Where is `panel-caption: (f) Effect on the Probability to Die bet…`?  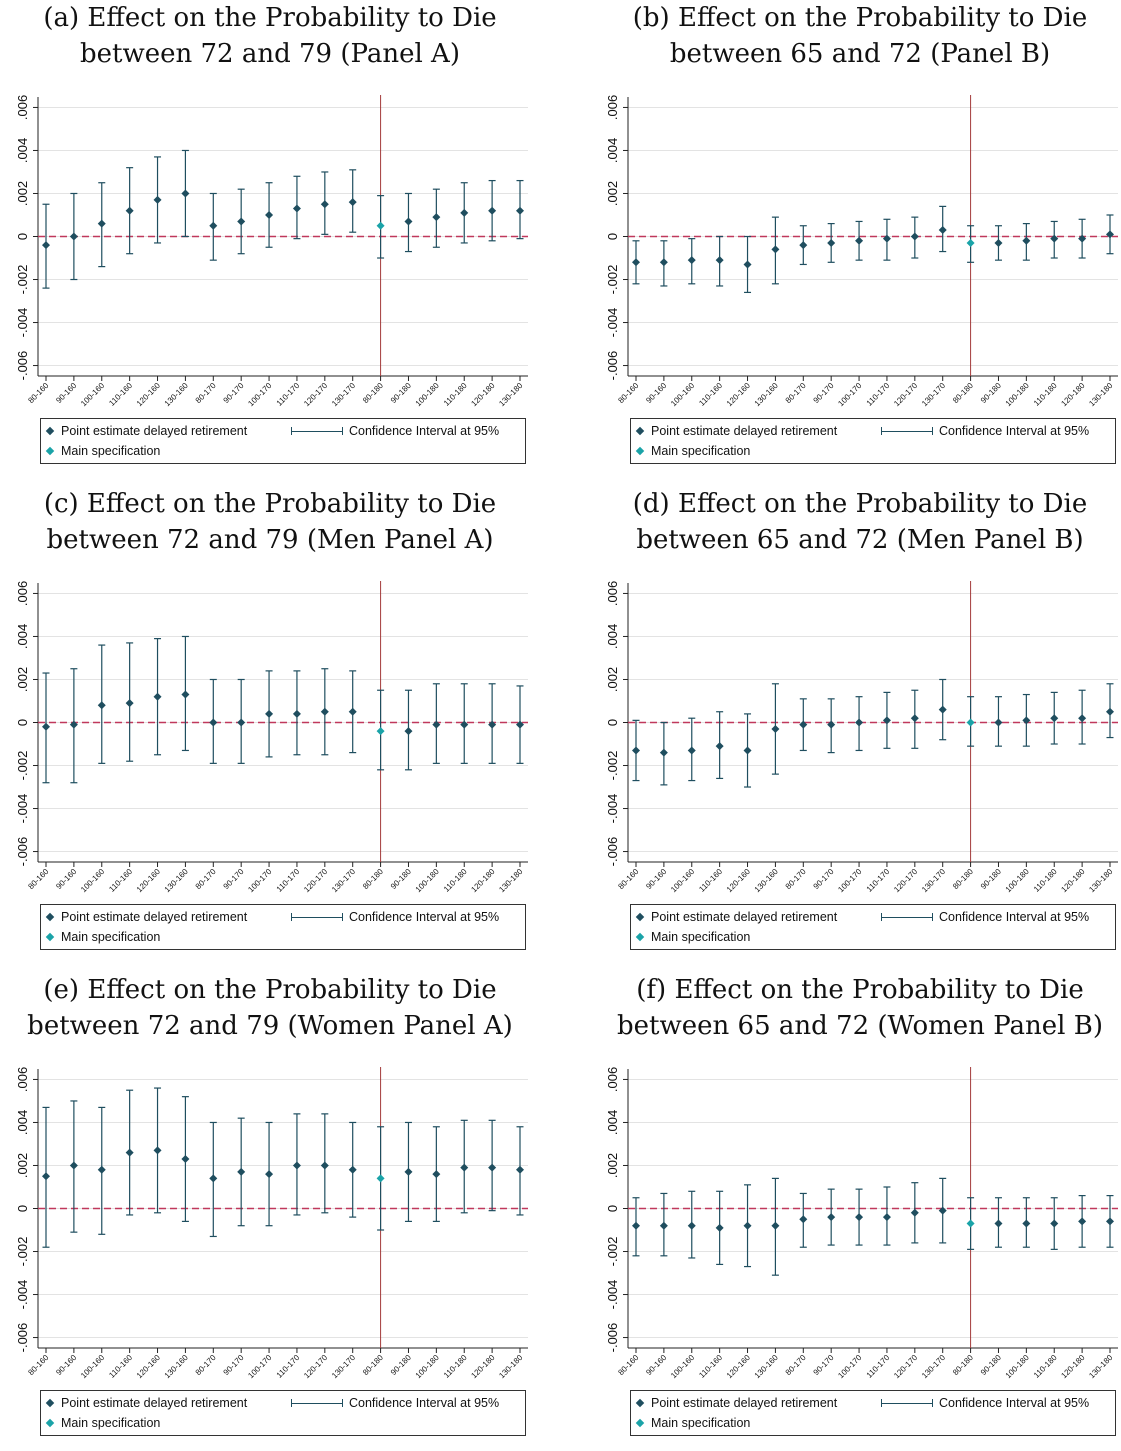
panel-caption: (f) Effect on the Probability to Die bet… is located at coordinates (855, 1008).